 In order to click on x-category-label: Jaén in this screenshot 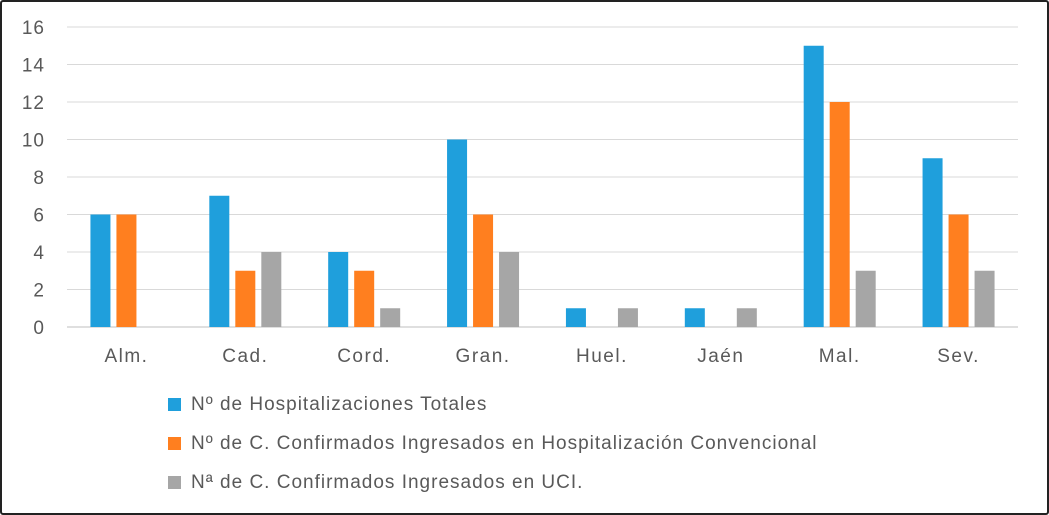, I will do `click(720, 356)`.